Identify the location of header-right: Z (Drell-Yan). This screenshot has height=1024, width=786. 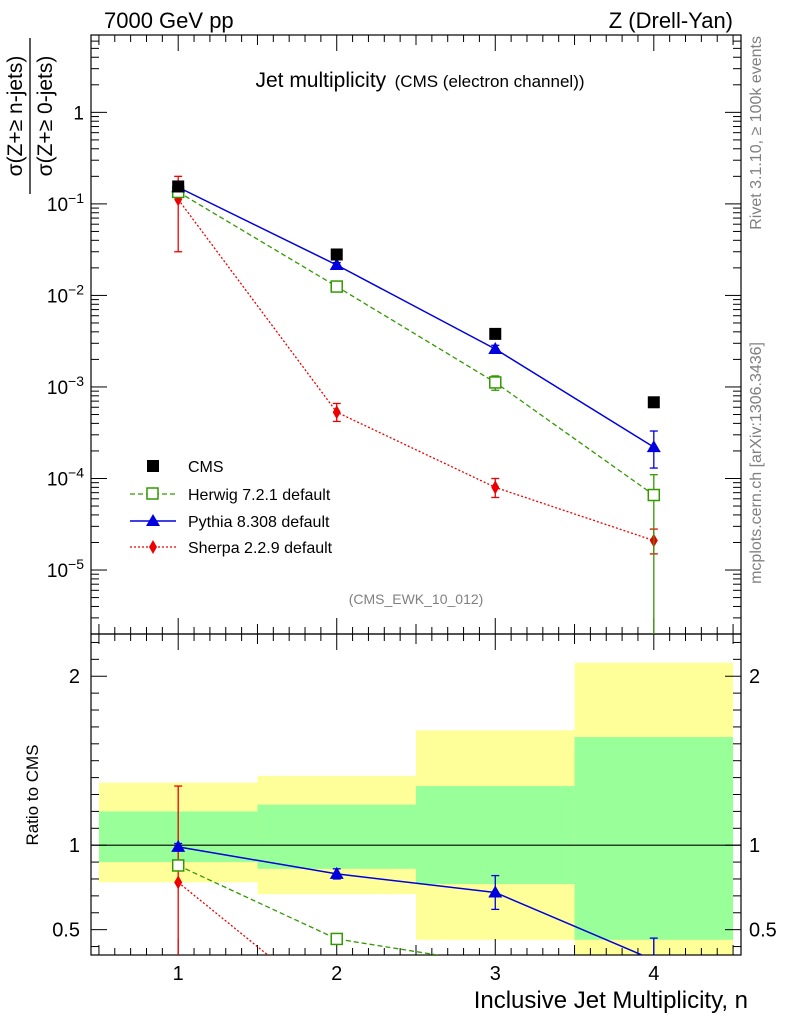
(671, 20).